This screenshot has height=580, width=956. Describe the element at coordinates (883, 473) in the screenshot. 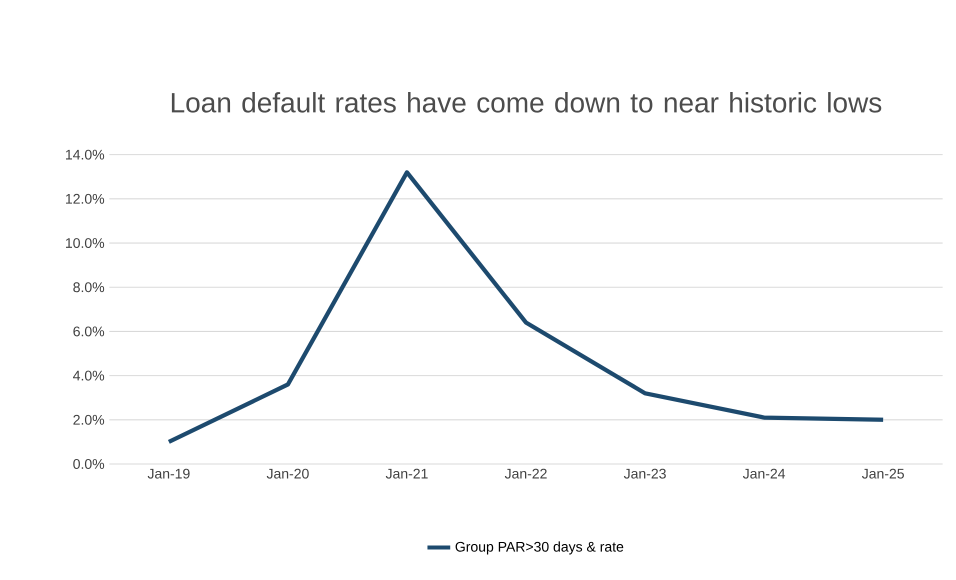

I see `x-tick-label: Jan-25` at that location.